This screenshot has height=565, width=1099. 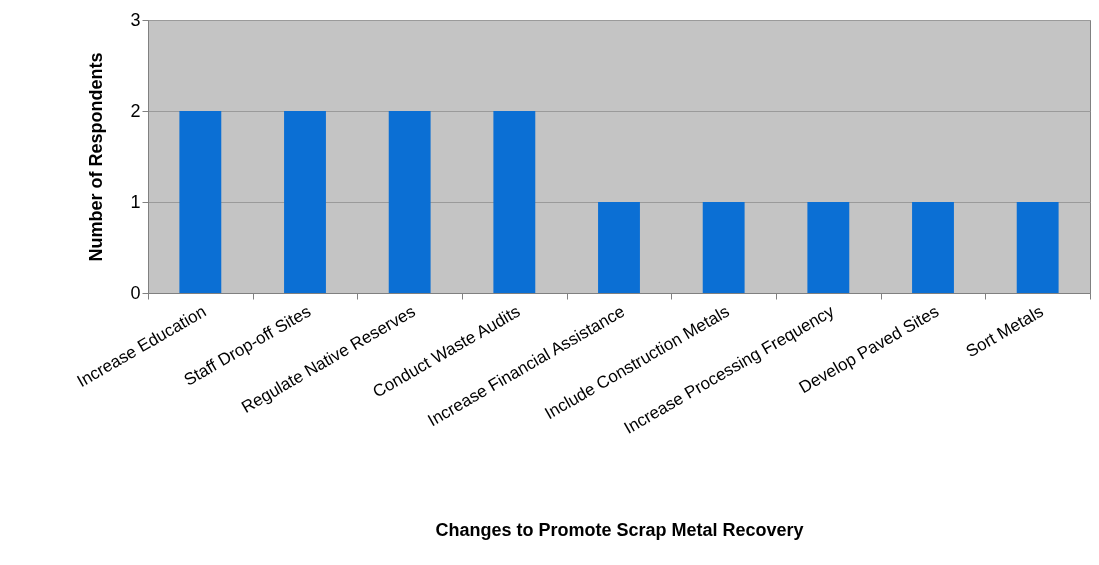 I want to click on y-tick-label: 0, so click(x=135, y=292).